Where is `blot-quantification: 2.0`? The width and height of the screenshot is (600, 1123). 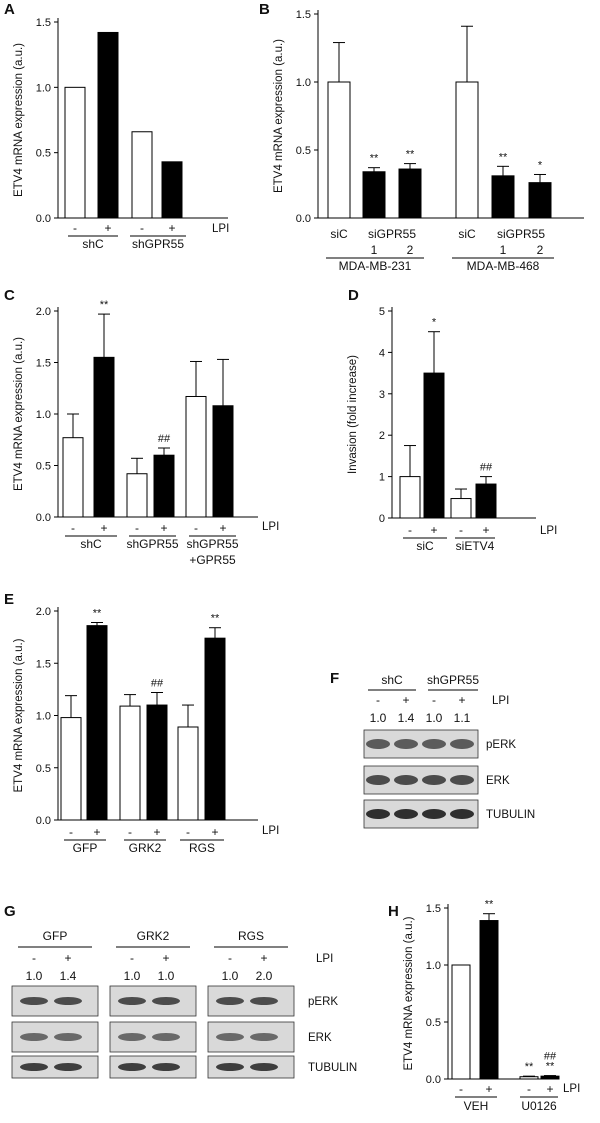 blot-quantification: 2.0 is located at coordinates (264, 976).